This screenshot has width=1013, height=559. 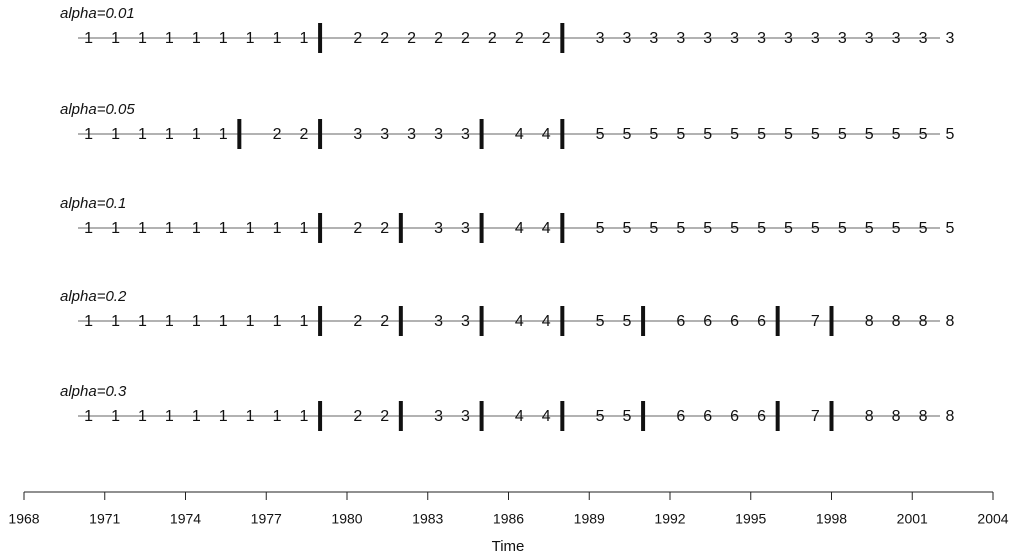 I want to click on x-tick-label: 1971, so click(x=104, y=519).